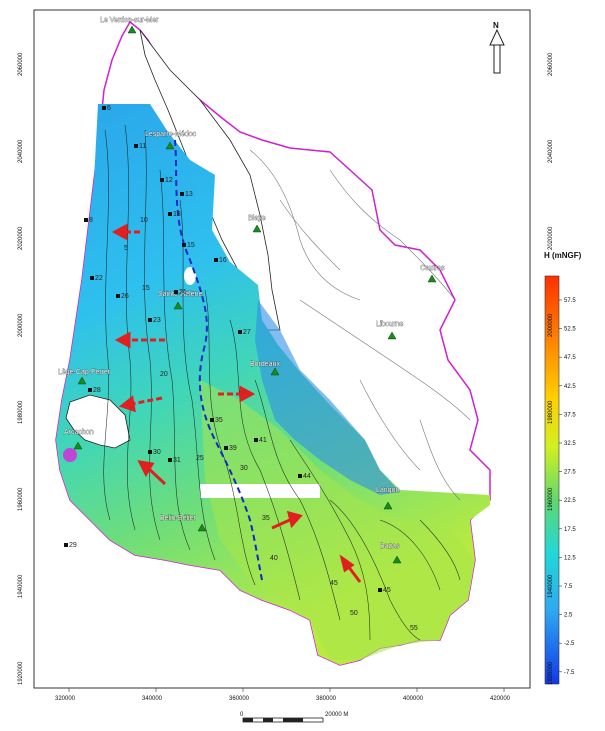 The height and width of the screenshot is (731, 605). What do you see at coordinates (218, 360) in the screenshot?
I see `groundwater-divide` at bounding box center [218, 360].